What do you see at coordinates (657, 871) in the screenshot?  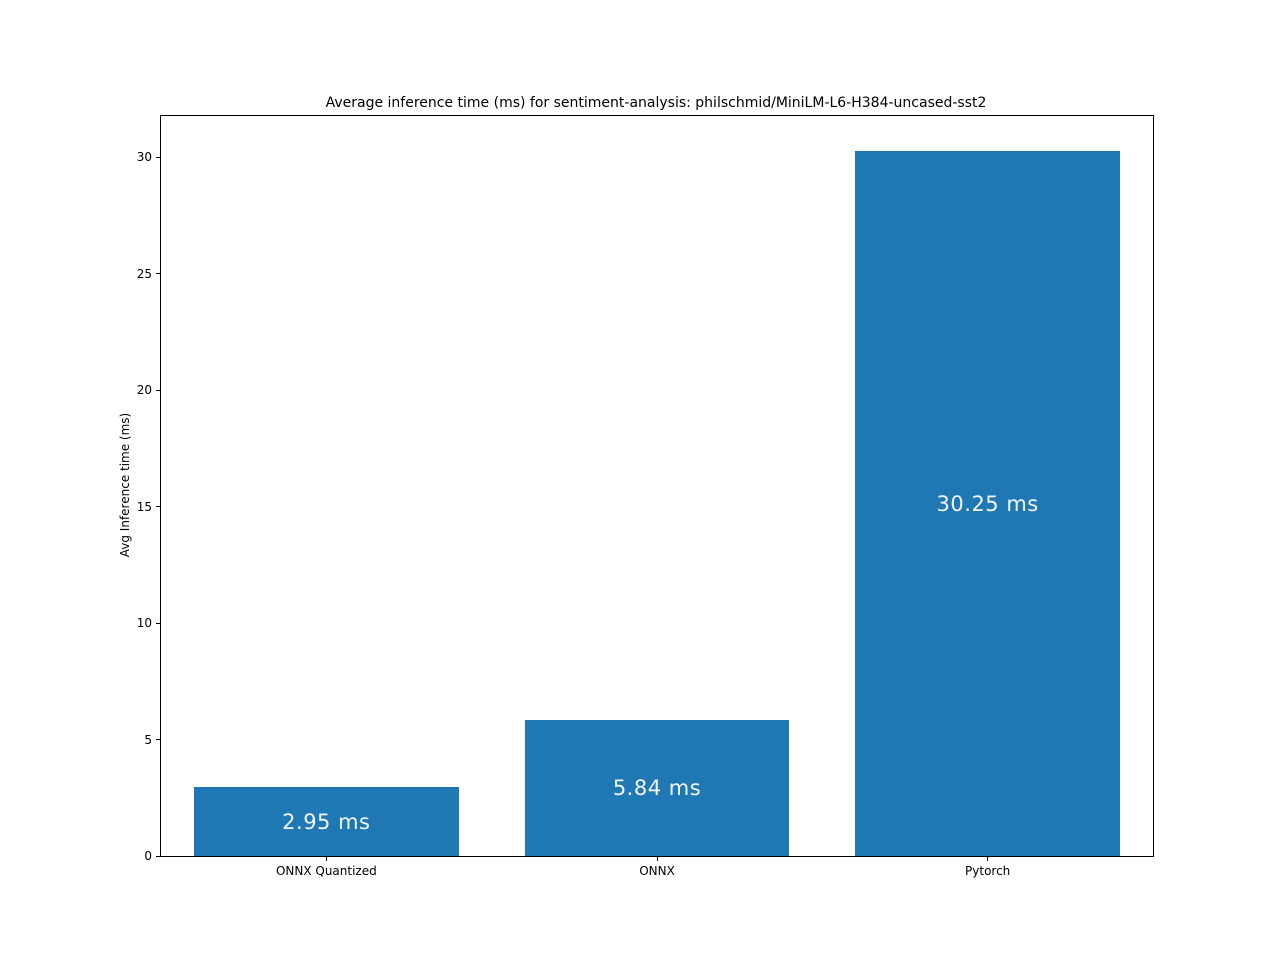 I see `x-tick-label: ONNX` at bounding box center [657, 871].